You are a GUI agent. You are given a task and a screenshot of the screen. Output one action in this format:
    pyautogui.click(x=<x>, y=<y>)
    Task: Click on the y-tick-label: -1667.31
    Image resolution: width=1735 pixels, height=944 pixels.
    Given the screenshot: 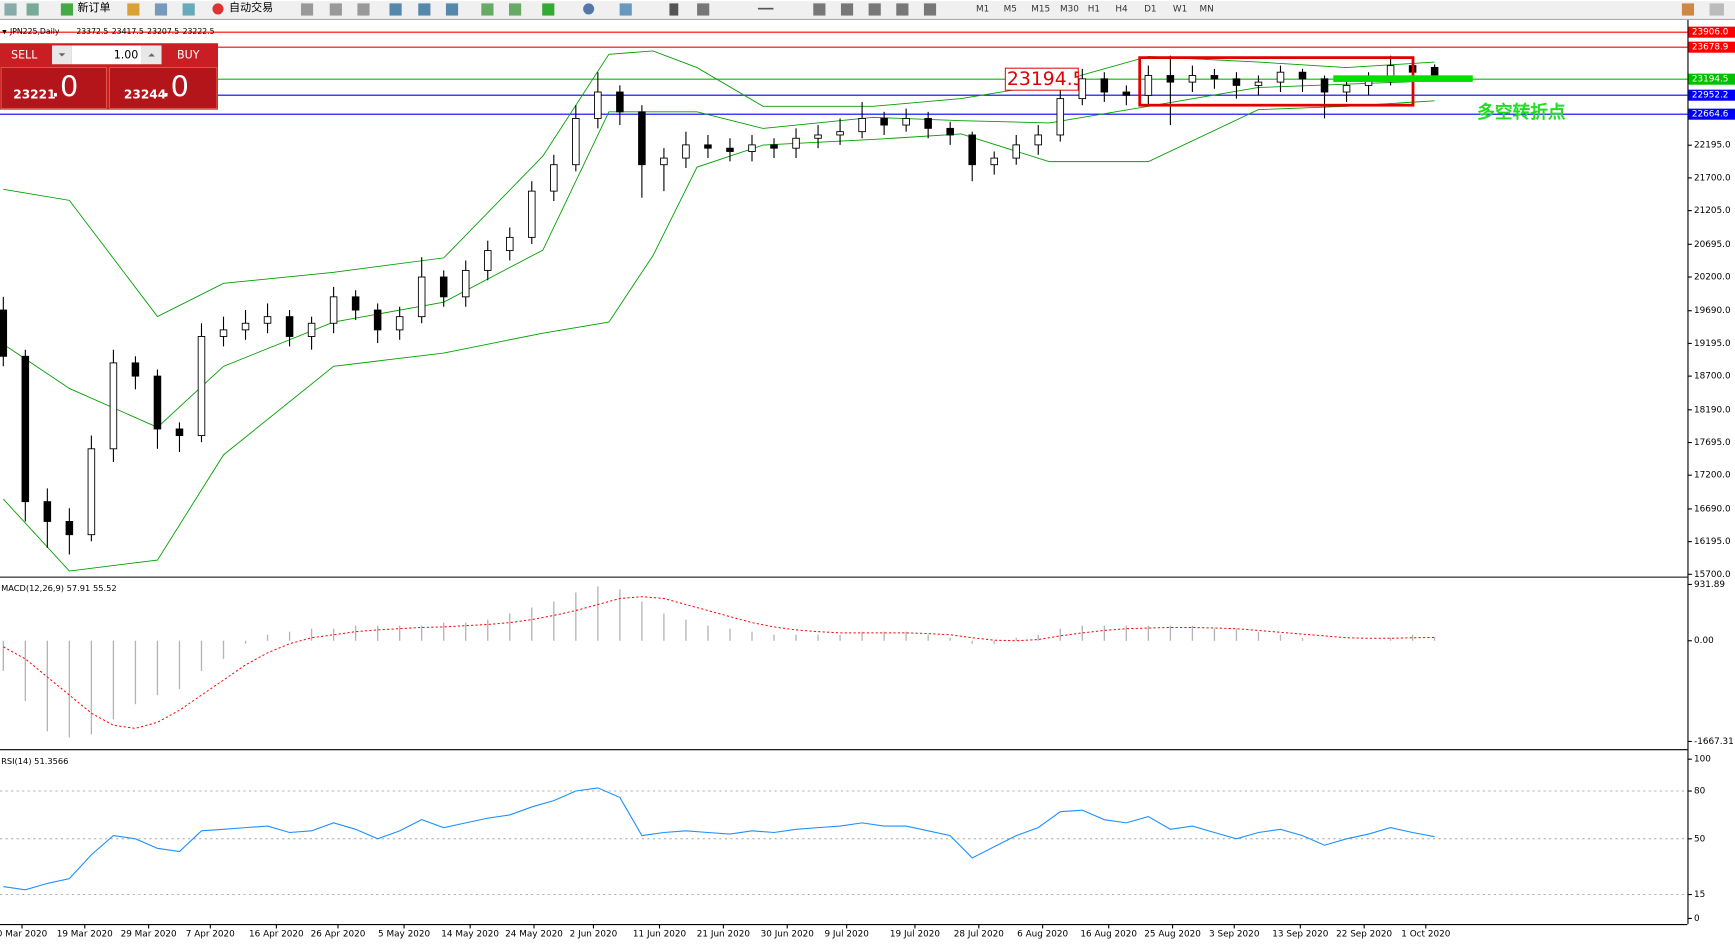 What is the action you would take?
    pyautogui.click(x=1714, y=742)
    